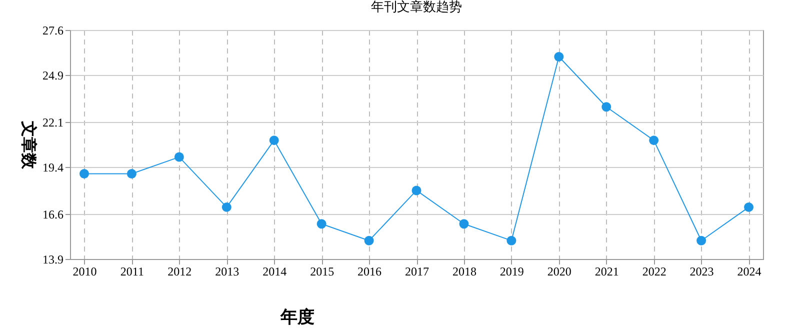 The image size is (790, 330). What do you see at coordinates (654, 271) in the screenshot?
I see `x-tick-label: 2022` at bounding box center [654, 271].